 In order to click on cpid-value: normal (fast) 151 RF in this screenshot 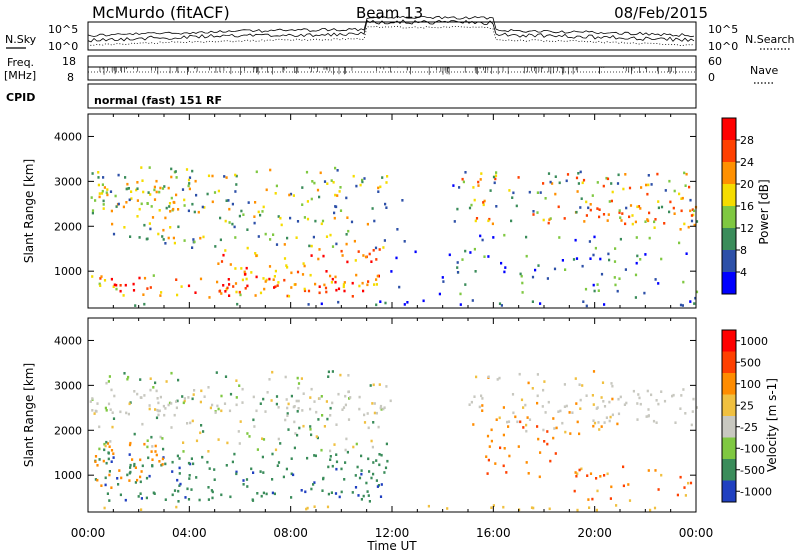, I will do `click(158, 100)`.